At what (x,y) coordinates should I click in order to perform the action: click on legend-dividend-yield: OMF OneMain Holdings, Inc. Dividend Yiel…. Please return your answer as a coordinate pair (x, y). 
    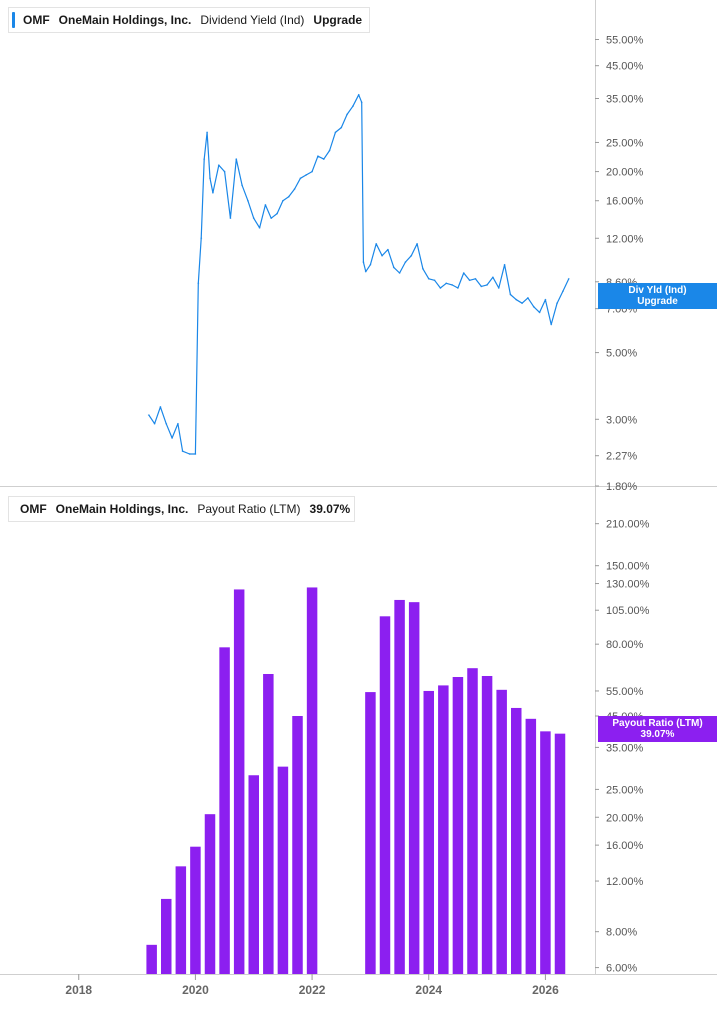
    Looking at the image, I should click on (189, 20).